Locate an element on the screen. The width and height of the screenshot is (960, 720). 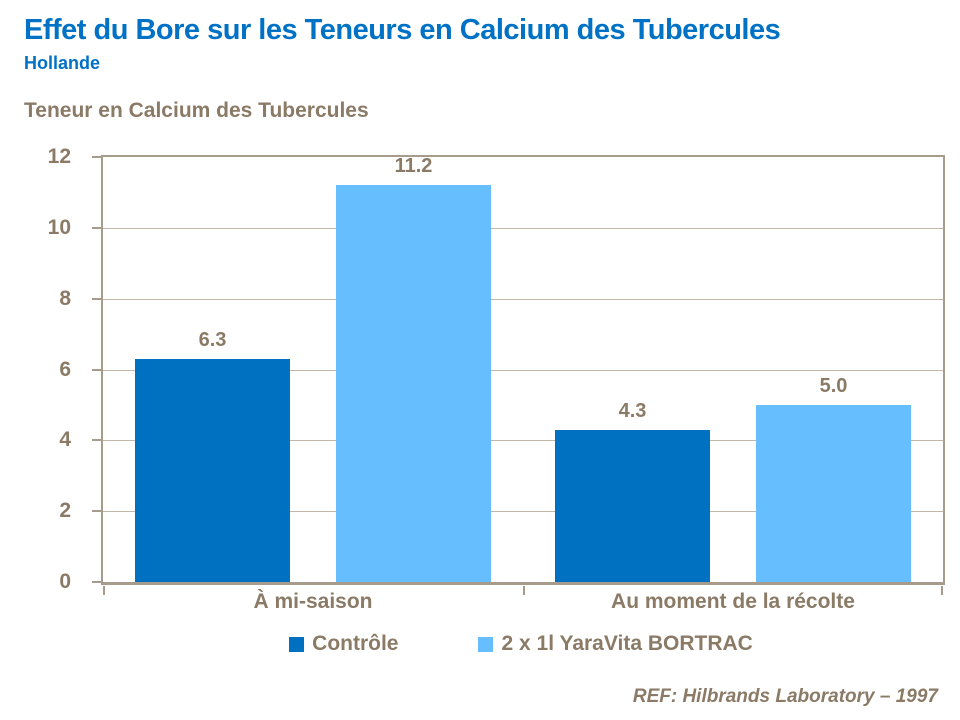
data-label: 11.2 is located at coordinates (413, 166).